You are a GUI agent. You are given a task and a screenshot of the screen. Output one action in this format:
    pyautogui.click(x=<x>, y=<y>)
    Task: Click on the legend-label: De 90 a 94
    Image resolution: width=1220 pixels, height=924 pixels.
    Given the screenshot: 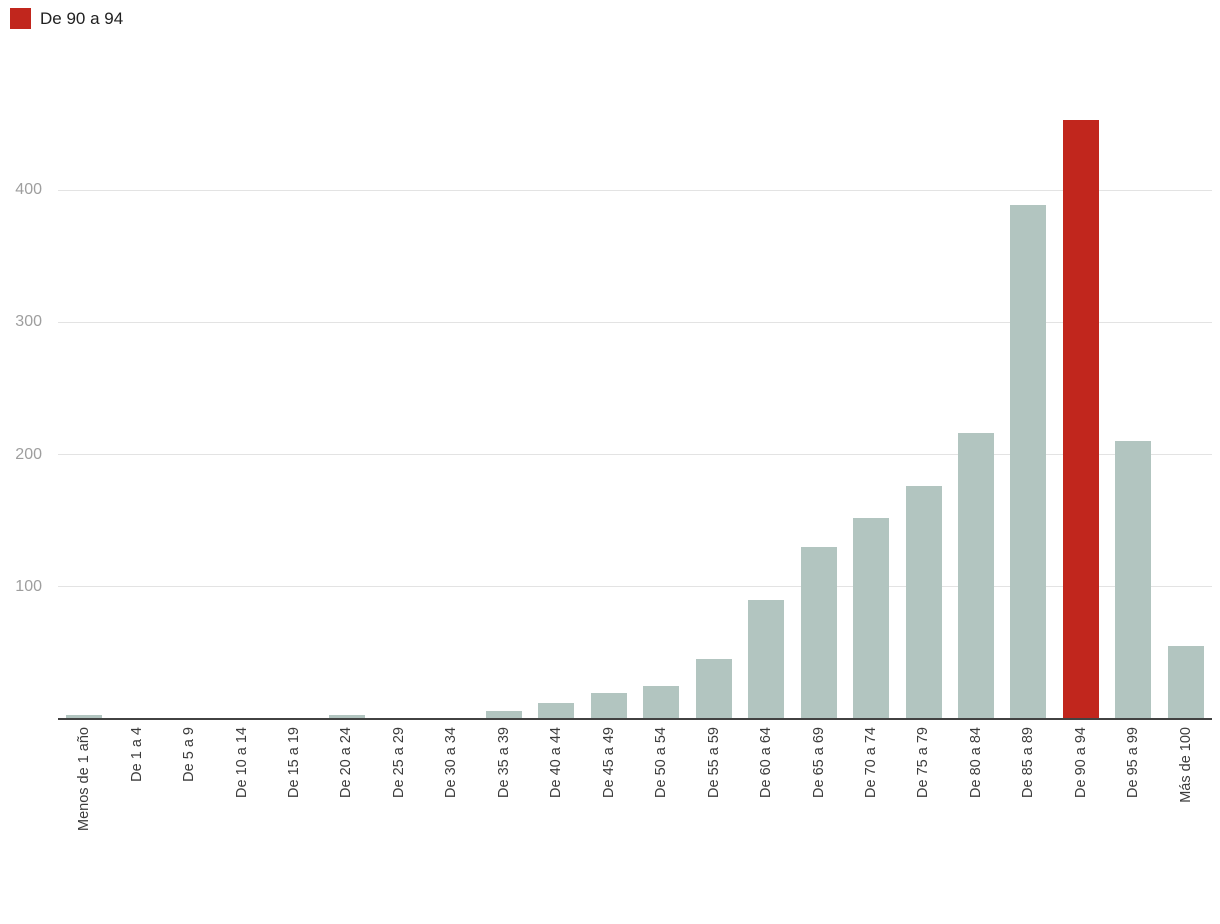 What is the action you would take?
    pyautogui.click(x=82, y=18)
    